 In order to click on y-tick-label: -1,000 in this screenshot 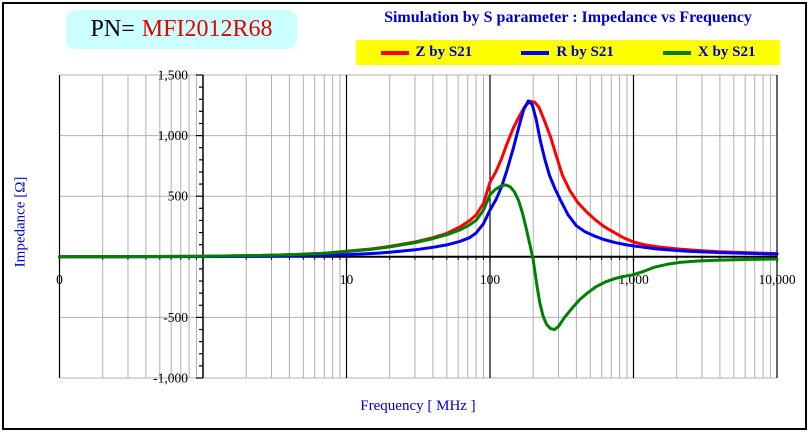, I will do `click(170, 378)`.